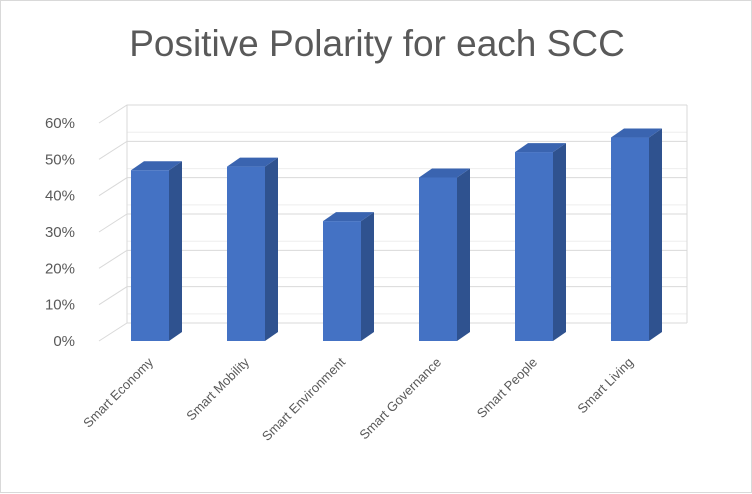 The height and width of the screenshot is (494, 752). What do you see at coordinates (118, 392) in the screenshot?
I see `x-category-label: Smart Economy` at bounding box center [118, 392].